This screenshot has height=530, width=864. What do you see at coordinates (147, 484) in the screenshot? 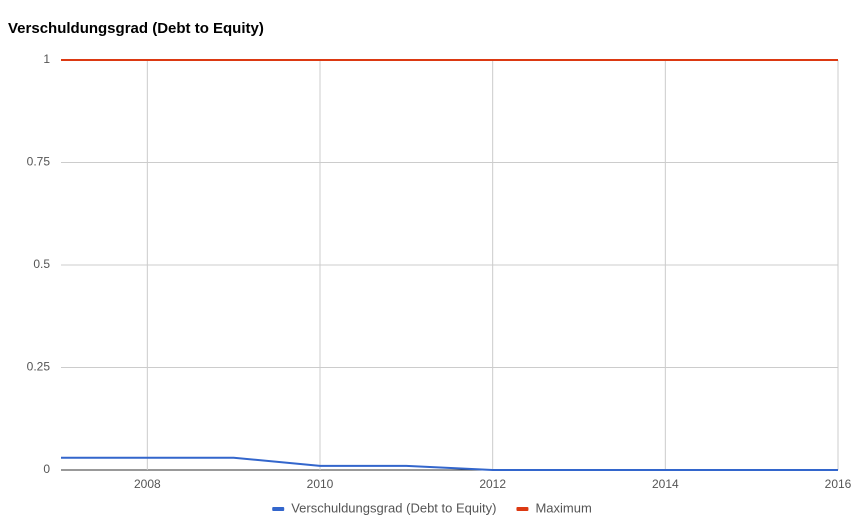
I see `x-tick-label: 2008` at bounding box center [147, 484].